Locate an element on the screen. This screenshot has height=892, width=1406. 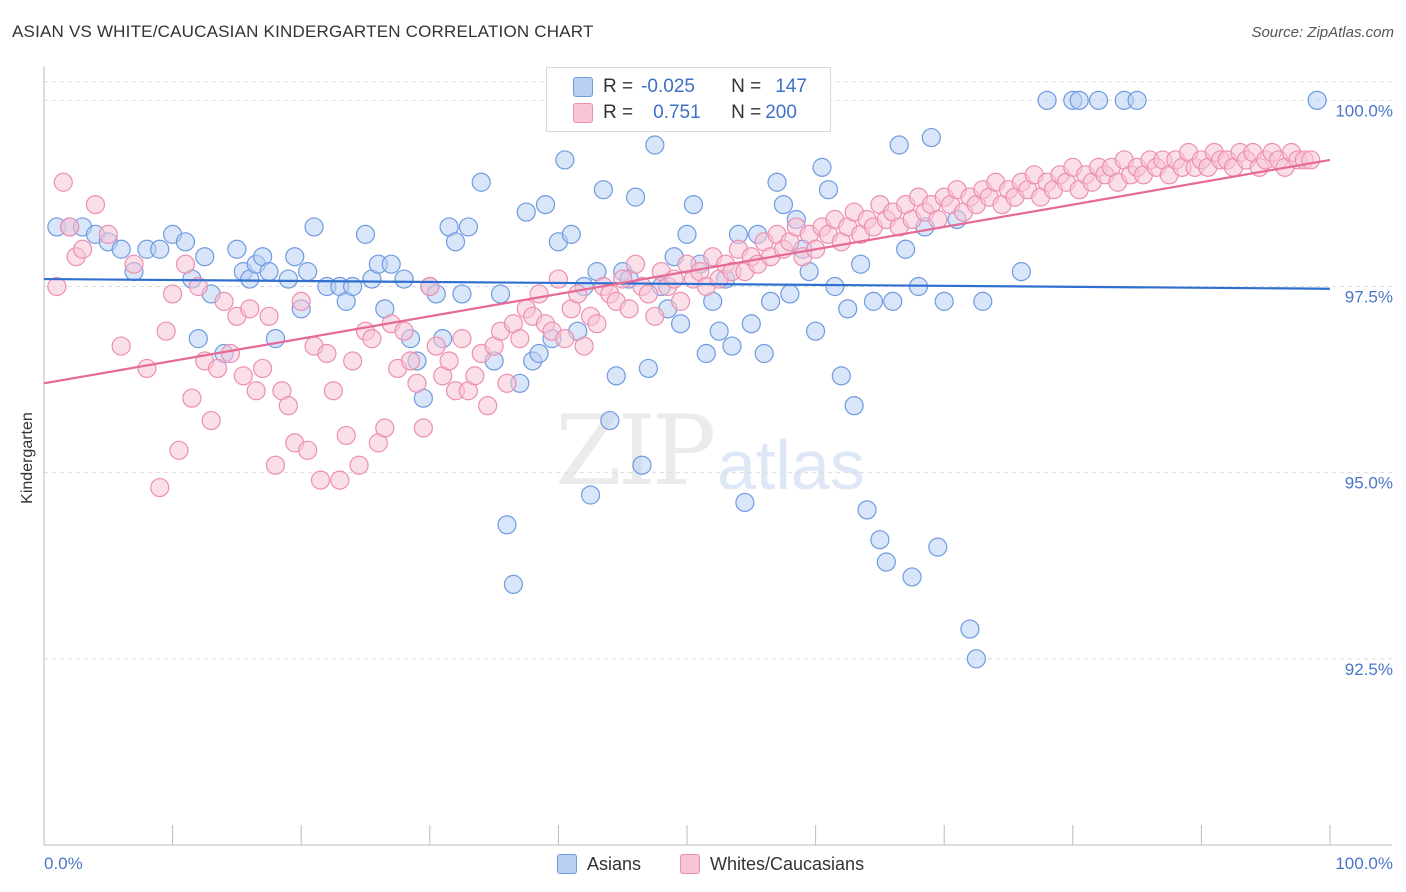
y-tick-label: 100.0% is located at coordinates (1364, 110).